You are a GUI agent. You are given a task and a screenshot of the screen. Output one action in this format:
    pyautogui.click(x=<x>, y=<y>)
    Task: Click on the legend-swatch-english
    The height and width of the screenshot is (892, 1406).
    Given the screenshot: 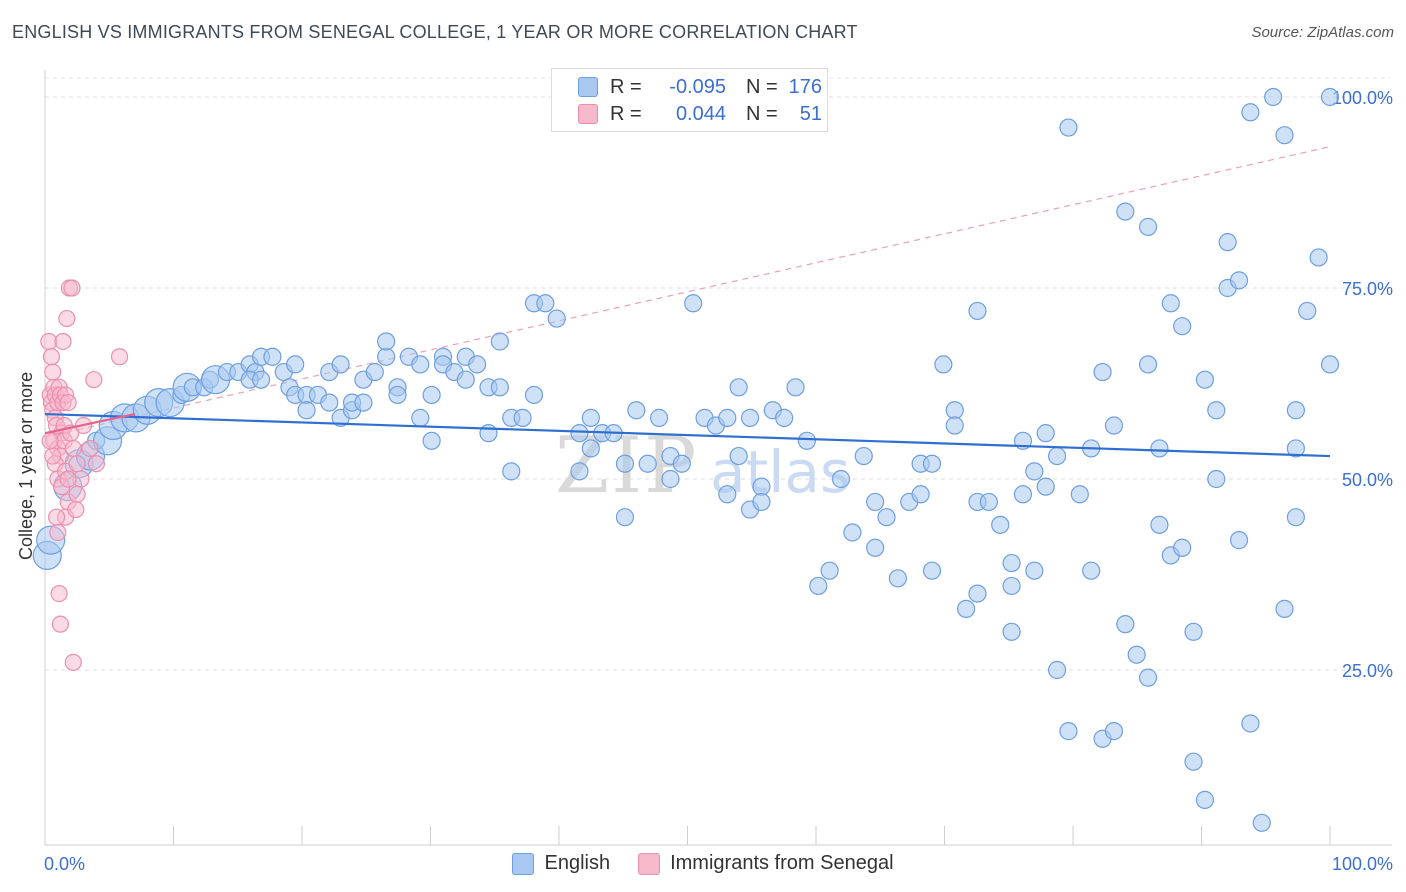 What is the action you would take?
    pyautogui.click(x=588, y=87)
    